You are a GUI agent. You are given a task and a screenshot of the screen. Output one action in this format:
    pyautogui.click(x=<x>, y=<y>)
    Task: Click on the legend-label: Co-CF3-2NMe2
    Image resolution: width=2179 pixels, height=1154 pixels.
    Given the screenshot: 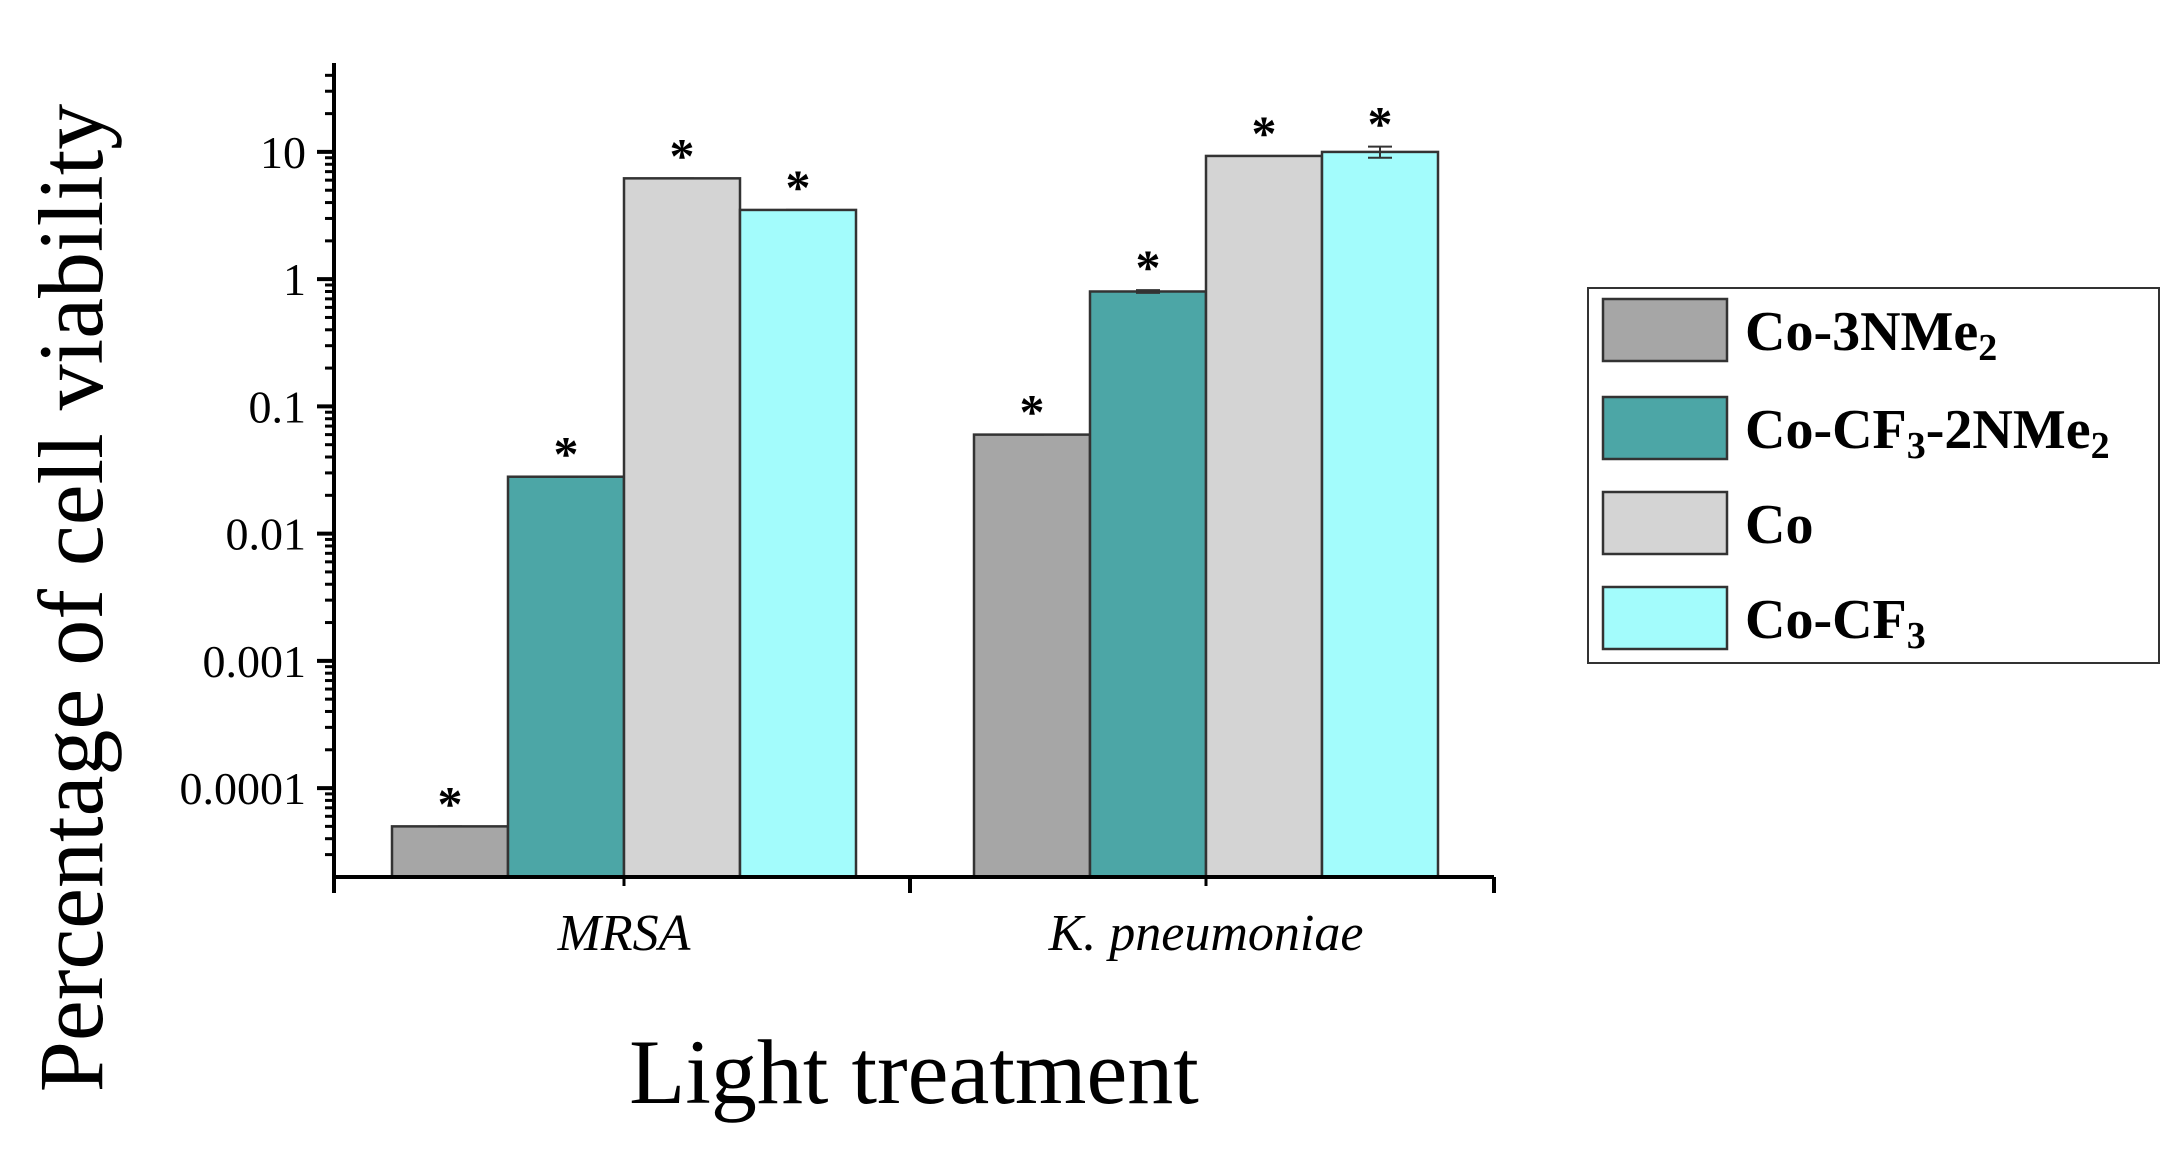 What is the action you would take?
    pyautogui.click(x=1927, y=433)
    